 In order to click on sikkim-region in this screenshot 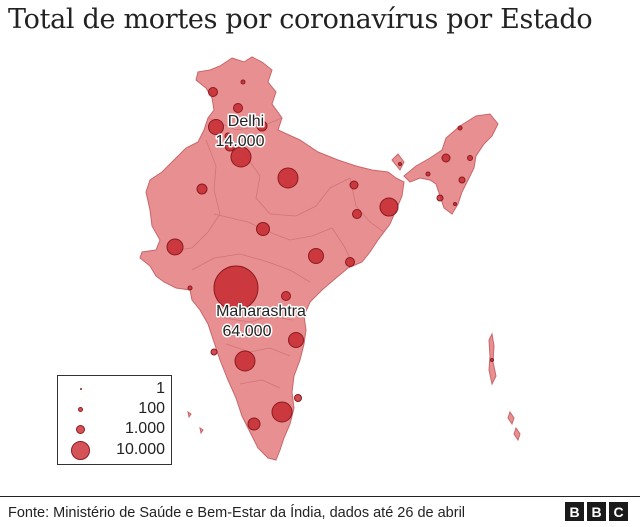, I will do `click(398, 162)`.